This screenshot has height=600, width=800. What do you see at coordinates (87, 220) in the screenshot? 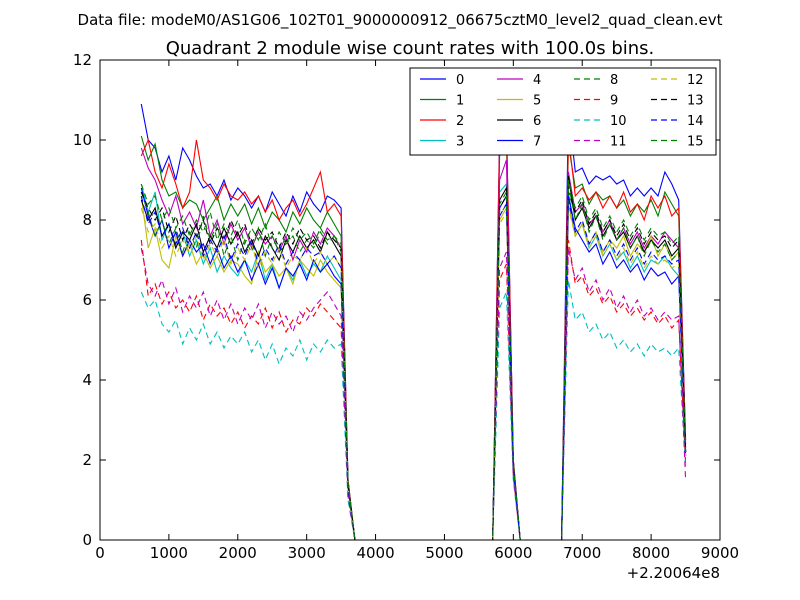
I see `y-tick-label: 8` at bounding box center [87, 220].